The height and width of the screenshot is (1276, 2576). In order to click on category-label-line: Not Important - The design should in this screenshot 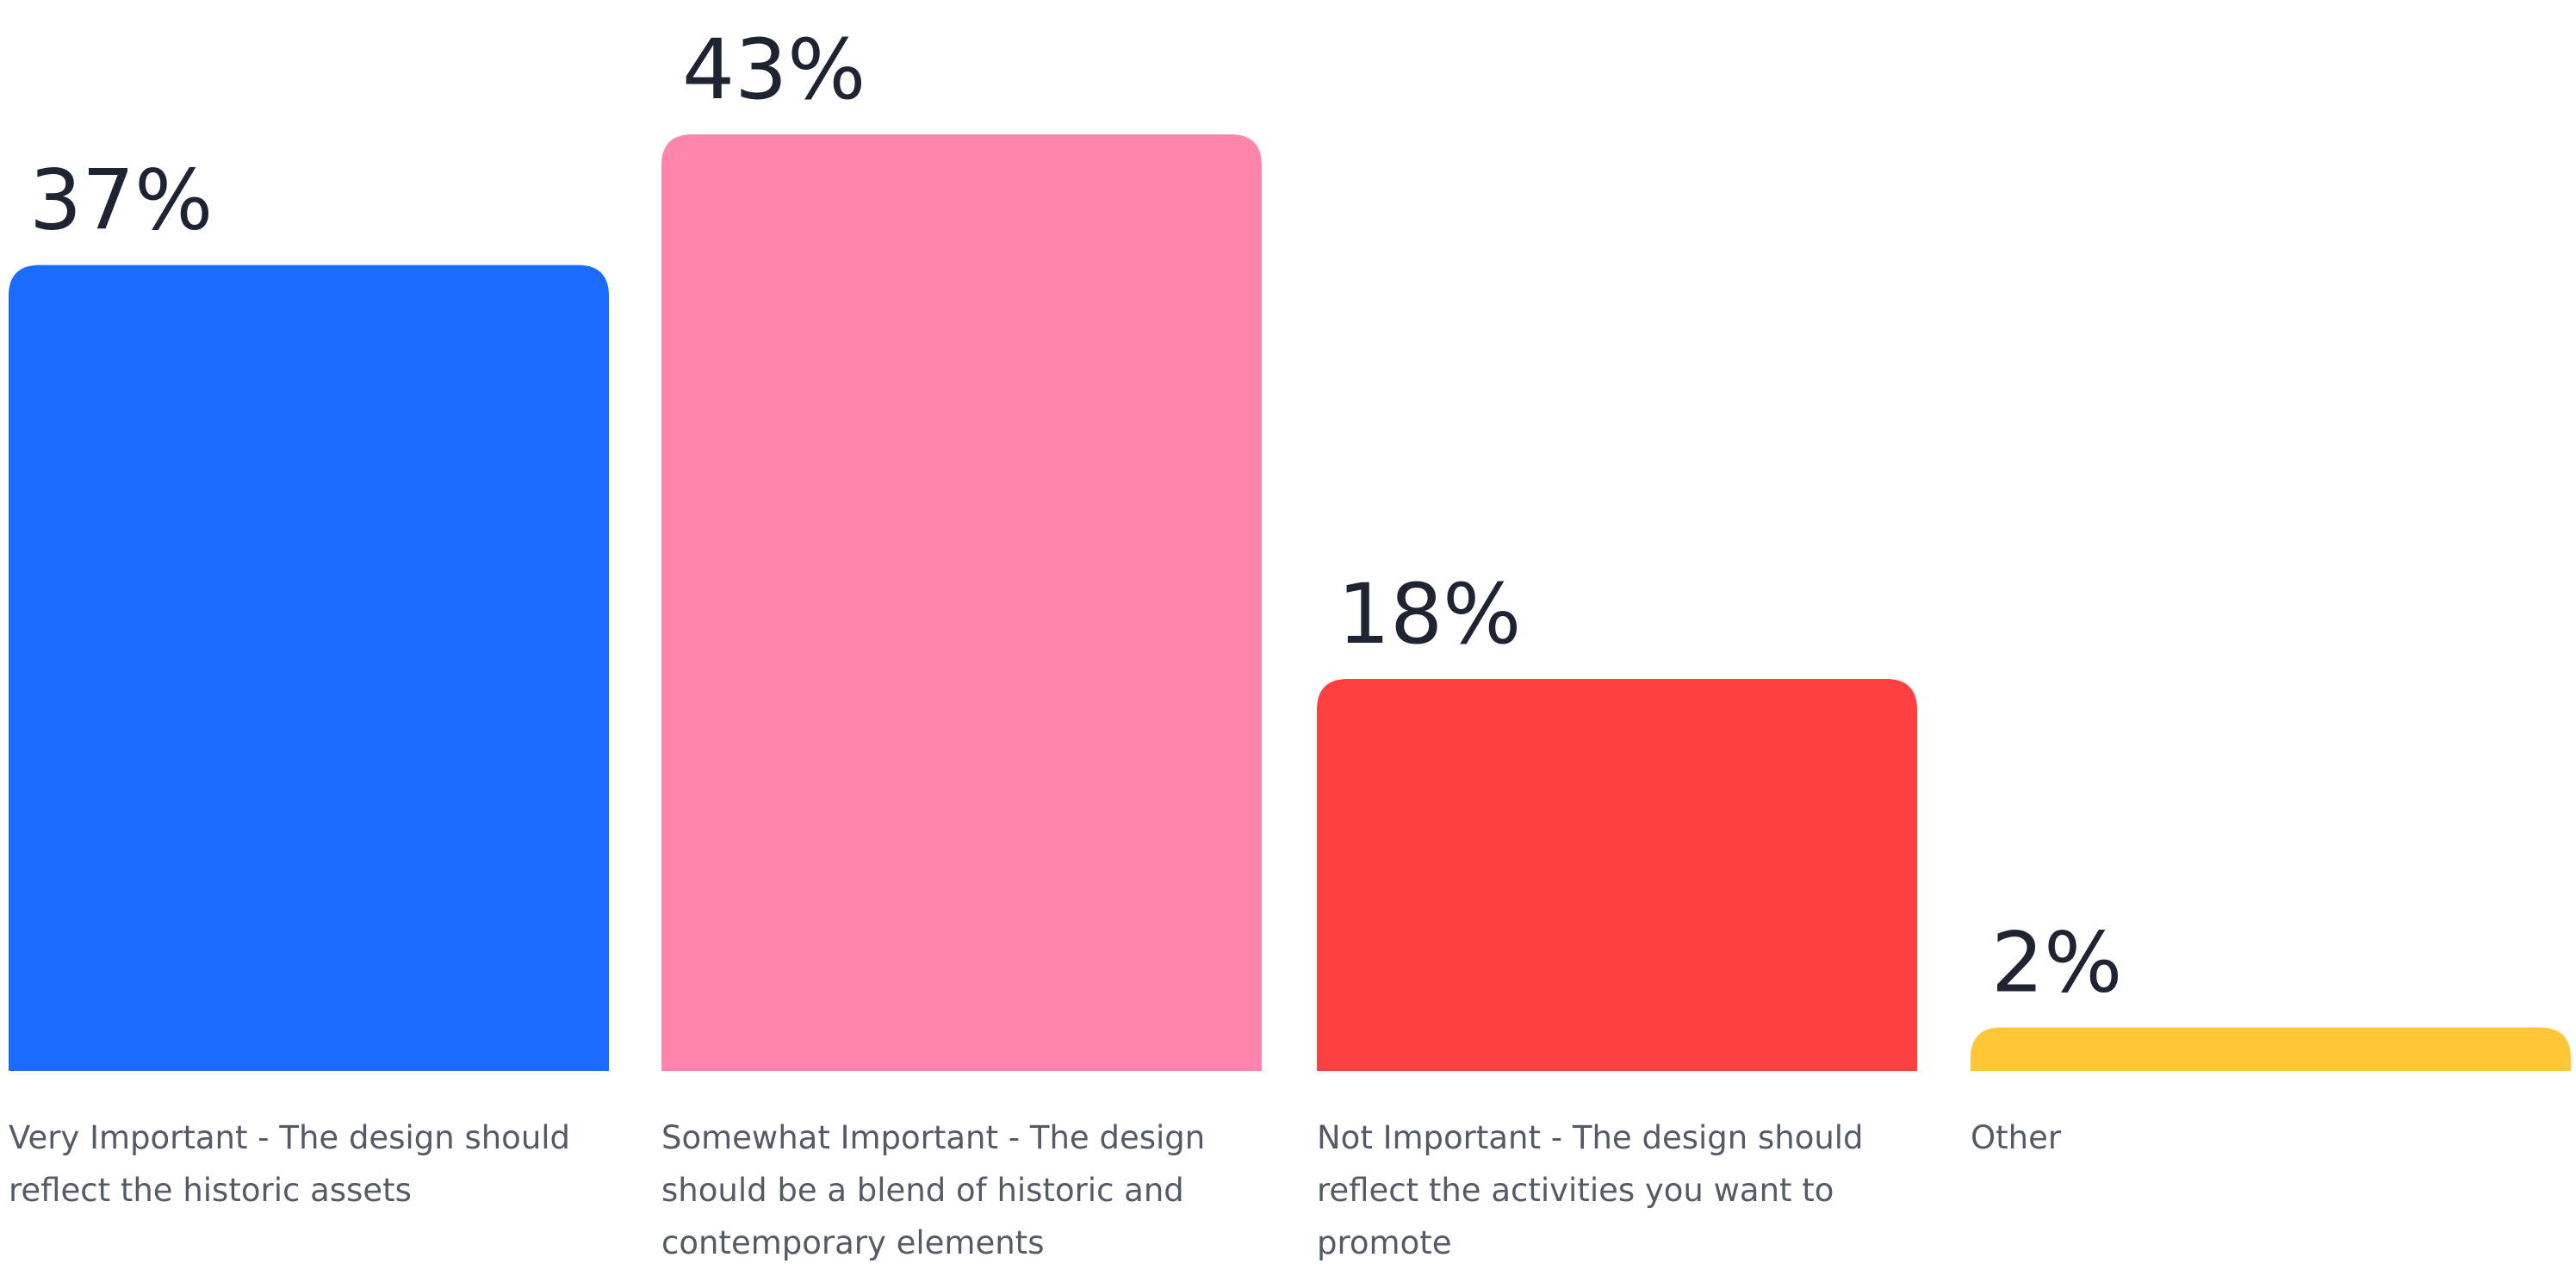, I will do `click(1590, 1137)`.